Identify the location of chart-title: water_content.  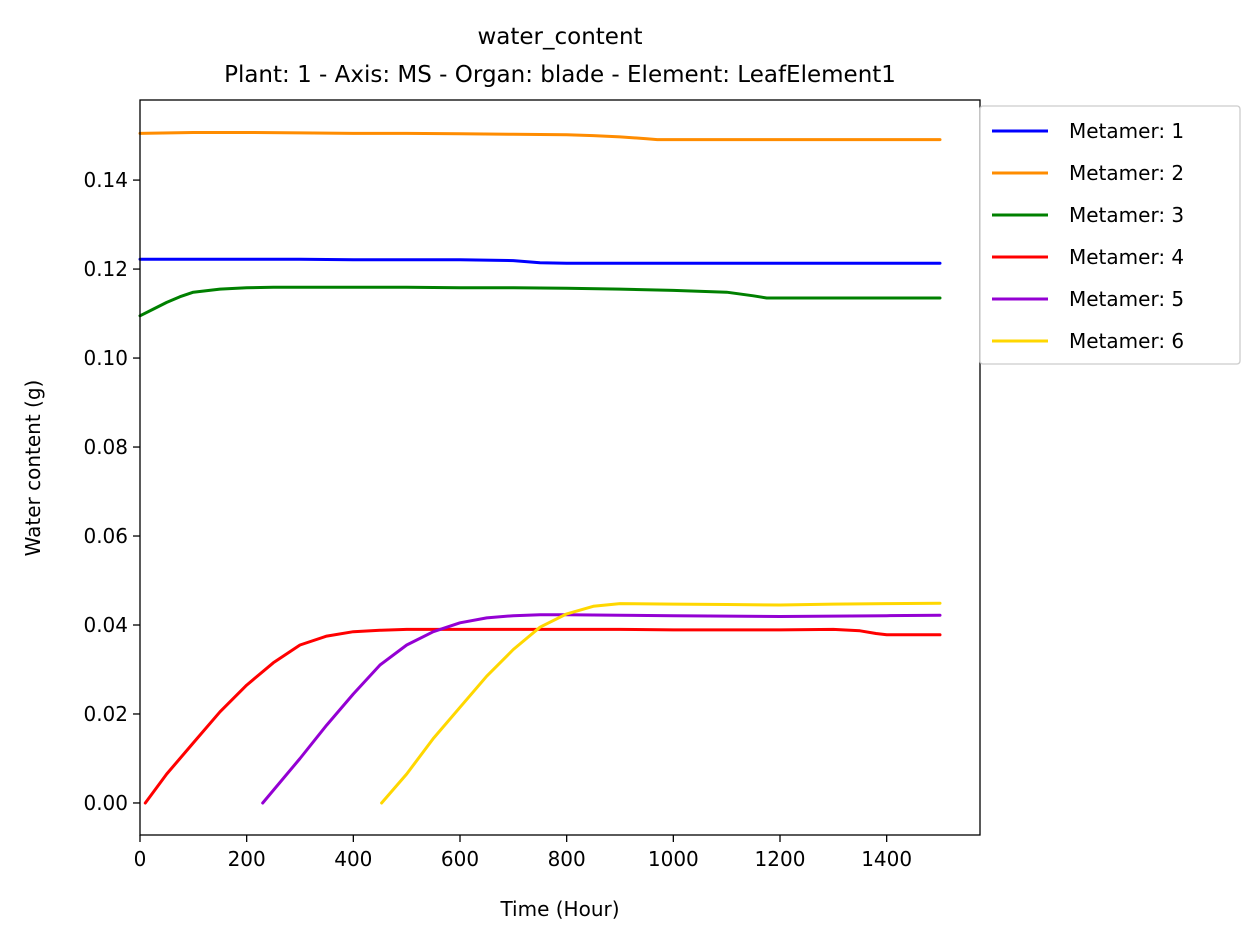
(559, 37).